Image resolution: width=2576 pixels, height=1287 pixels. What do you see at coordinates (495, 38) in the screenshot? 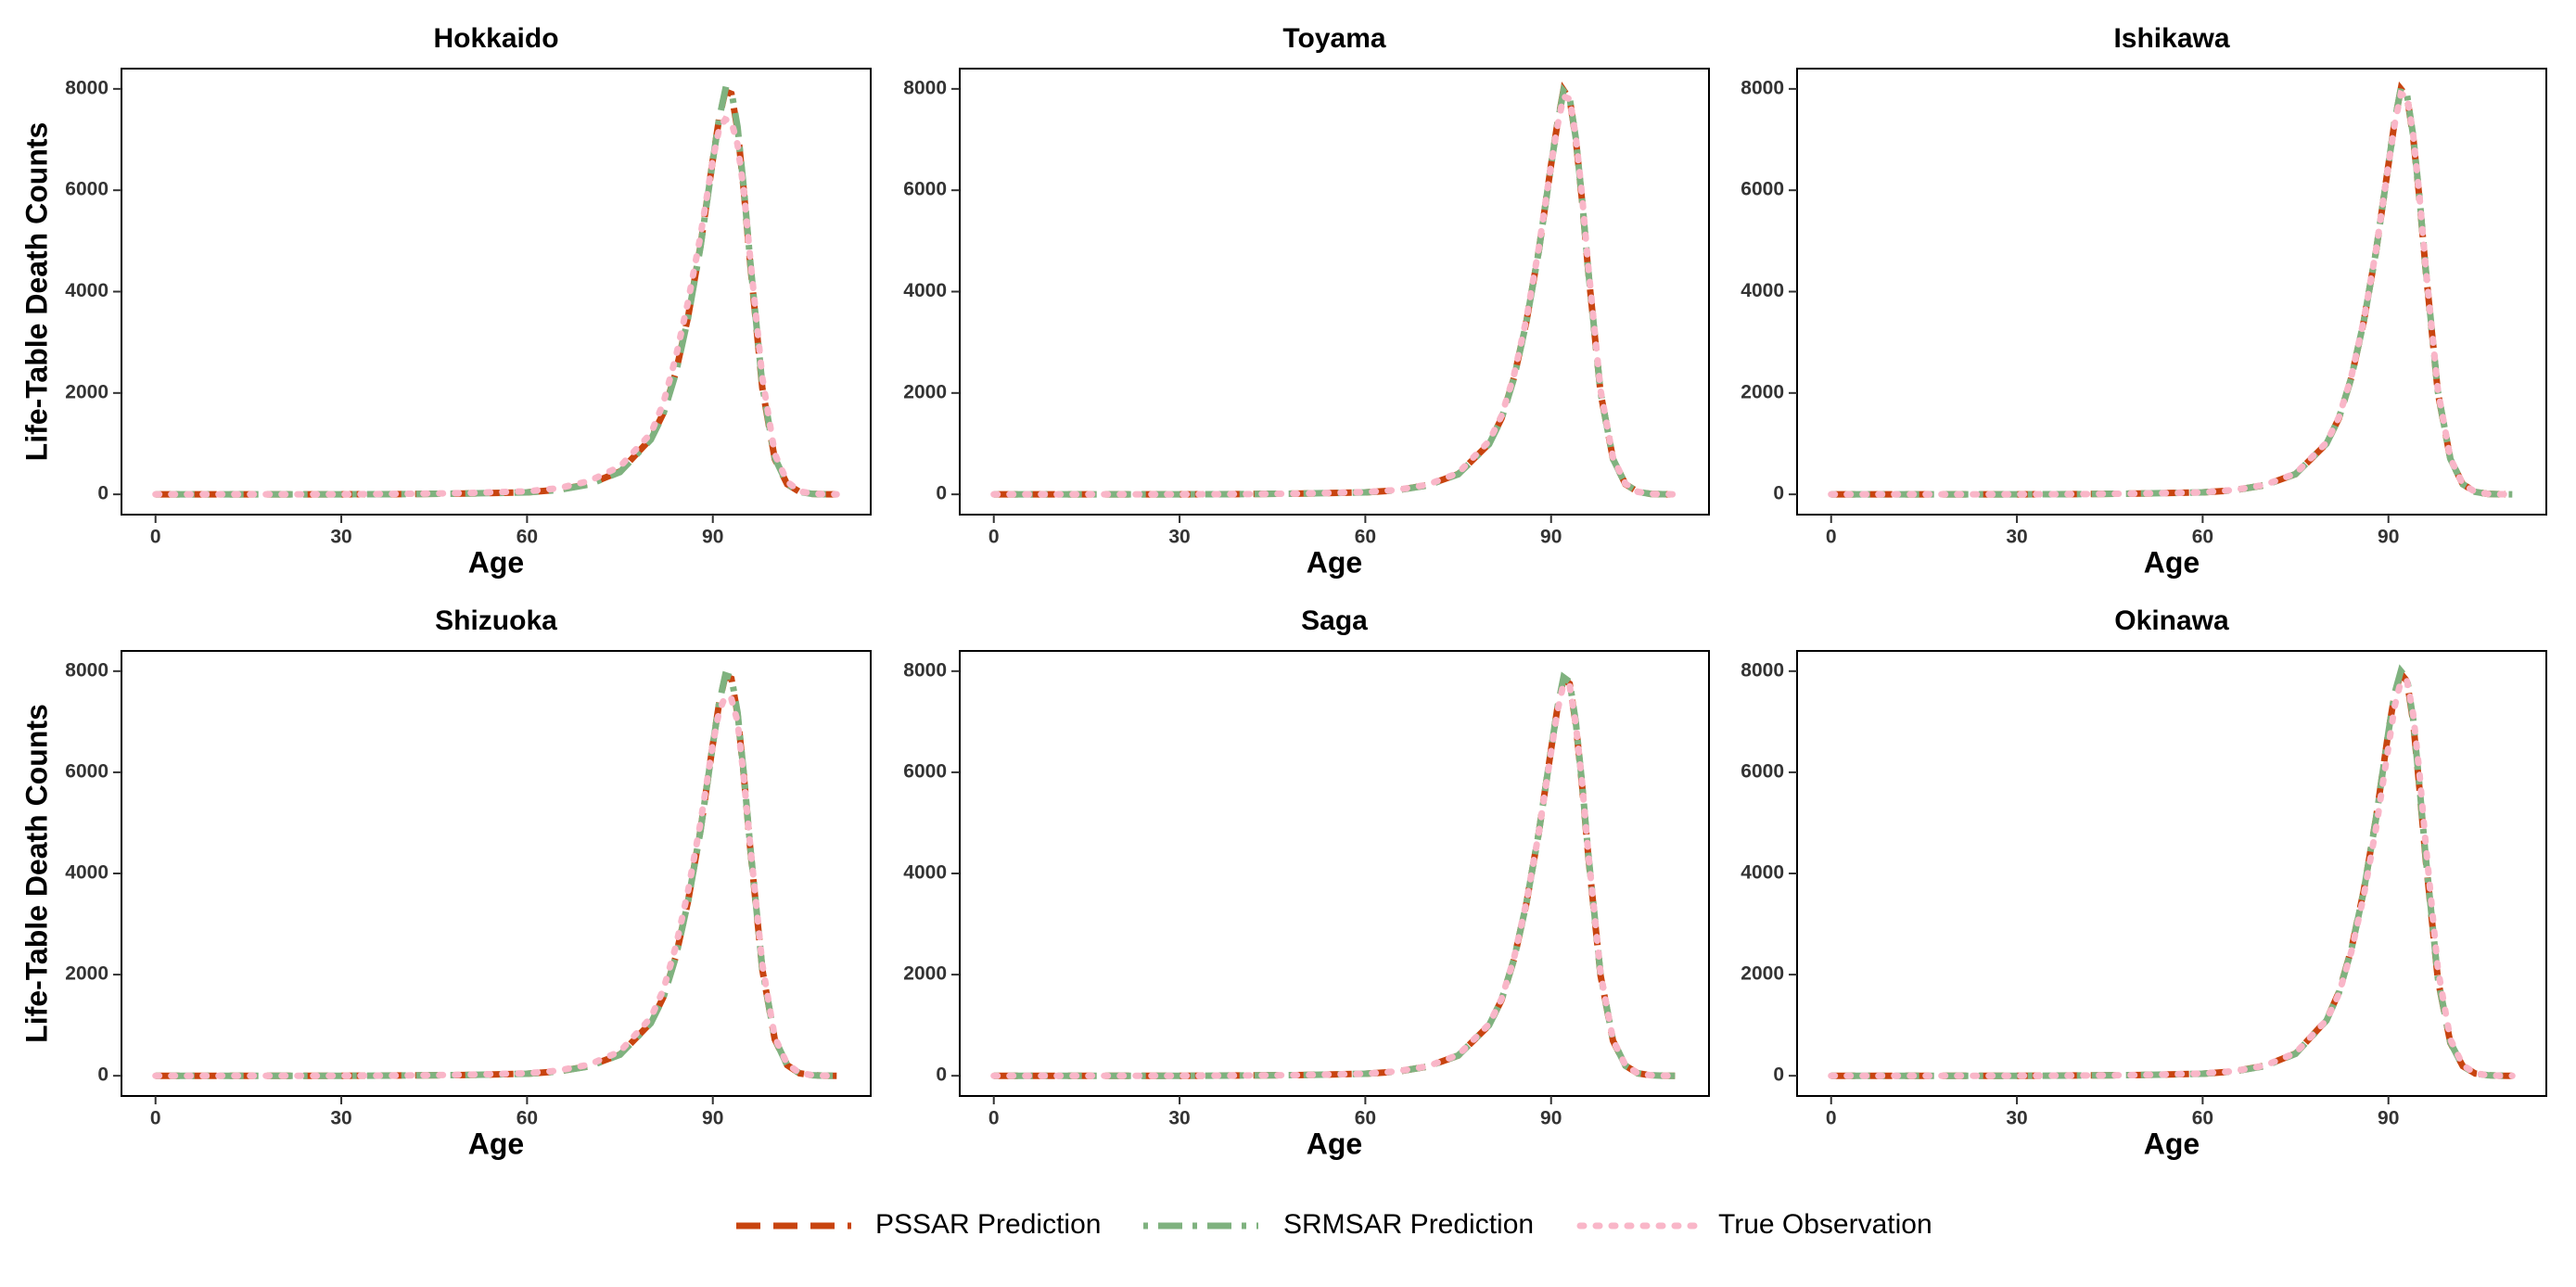
I see `panel-title: Hokkaido` at bounding box center [495, 38].